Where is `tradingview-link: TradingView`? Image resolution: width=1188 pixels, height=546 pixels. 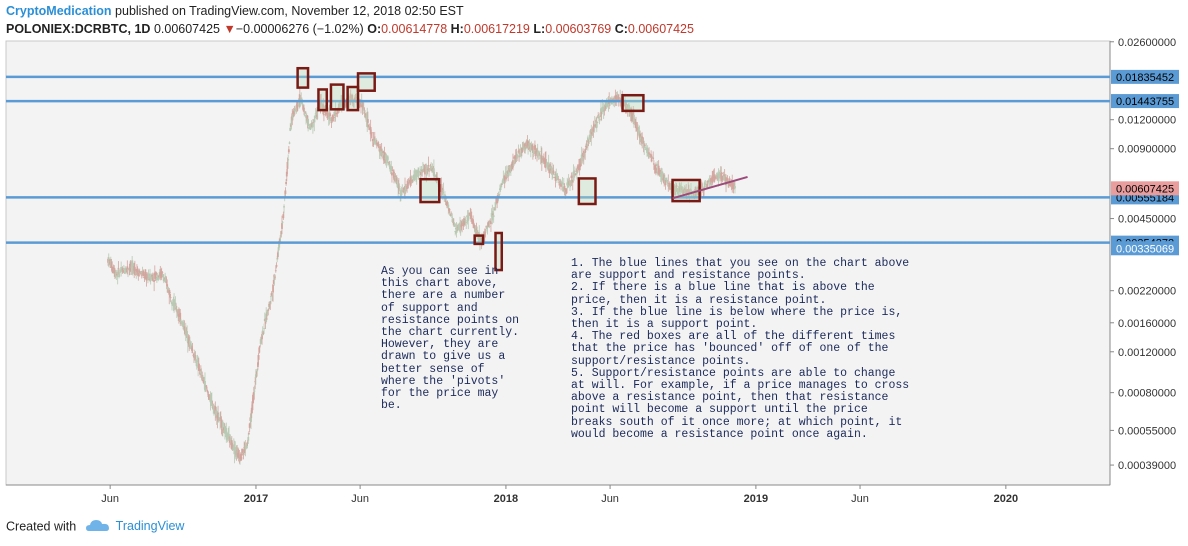 tradingview-link: TradingView is located at coordinates (150, 526).